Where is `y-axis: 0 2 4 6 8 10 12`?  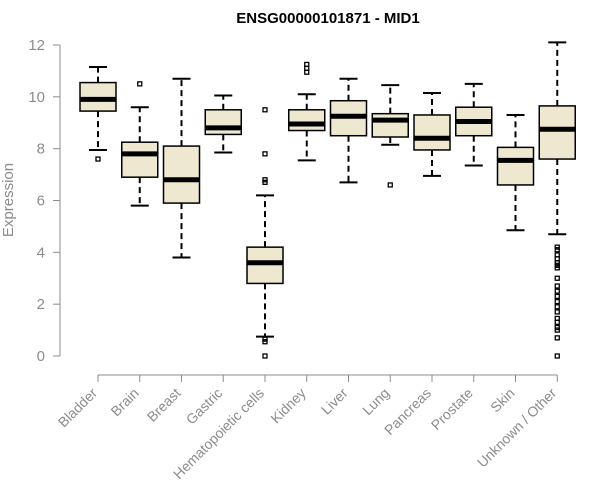
y-axis: 0 2 4 6 8 10 12 is located at coordinates (44, 201).